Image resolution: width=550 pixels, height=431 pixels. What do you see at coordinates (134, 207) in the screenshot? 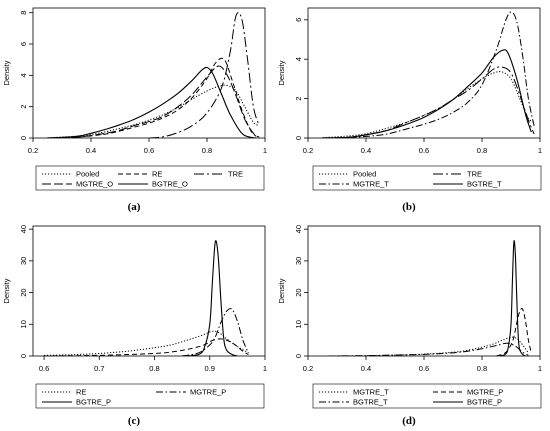
I see `panel-label: (a)` at bounding box center [134, 207].